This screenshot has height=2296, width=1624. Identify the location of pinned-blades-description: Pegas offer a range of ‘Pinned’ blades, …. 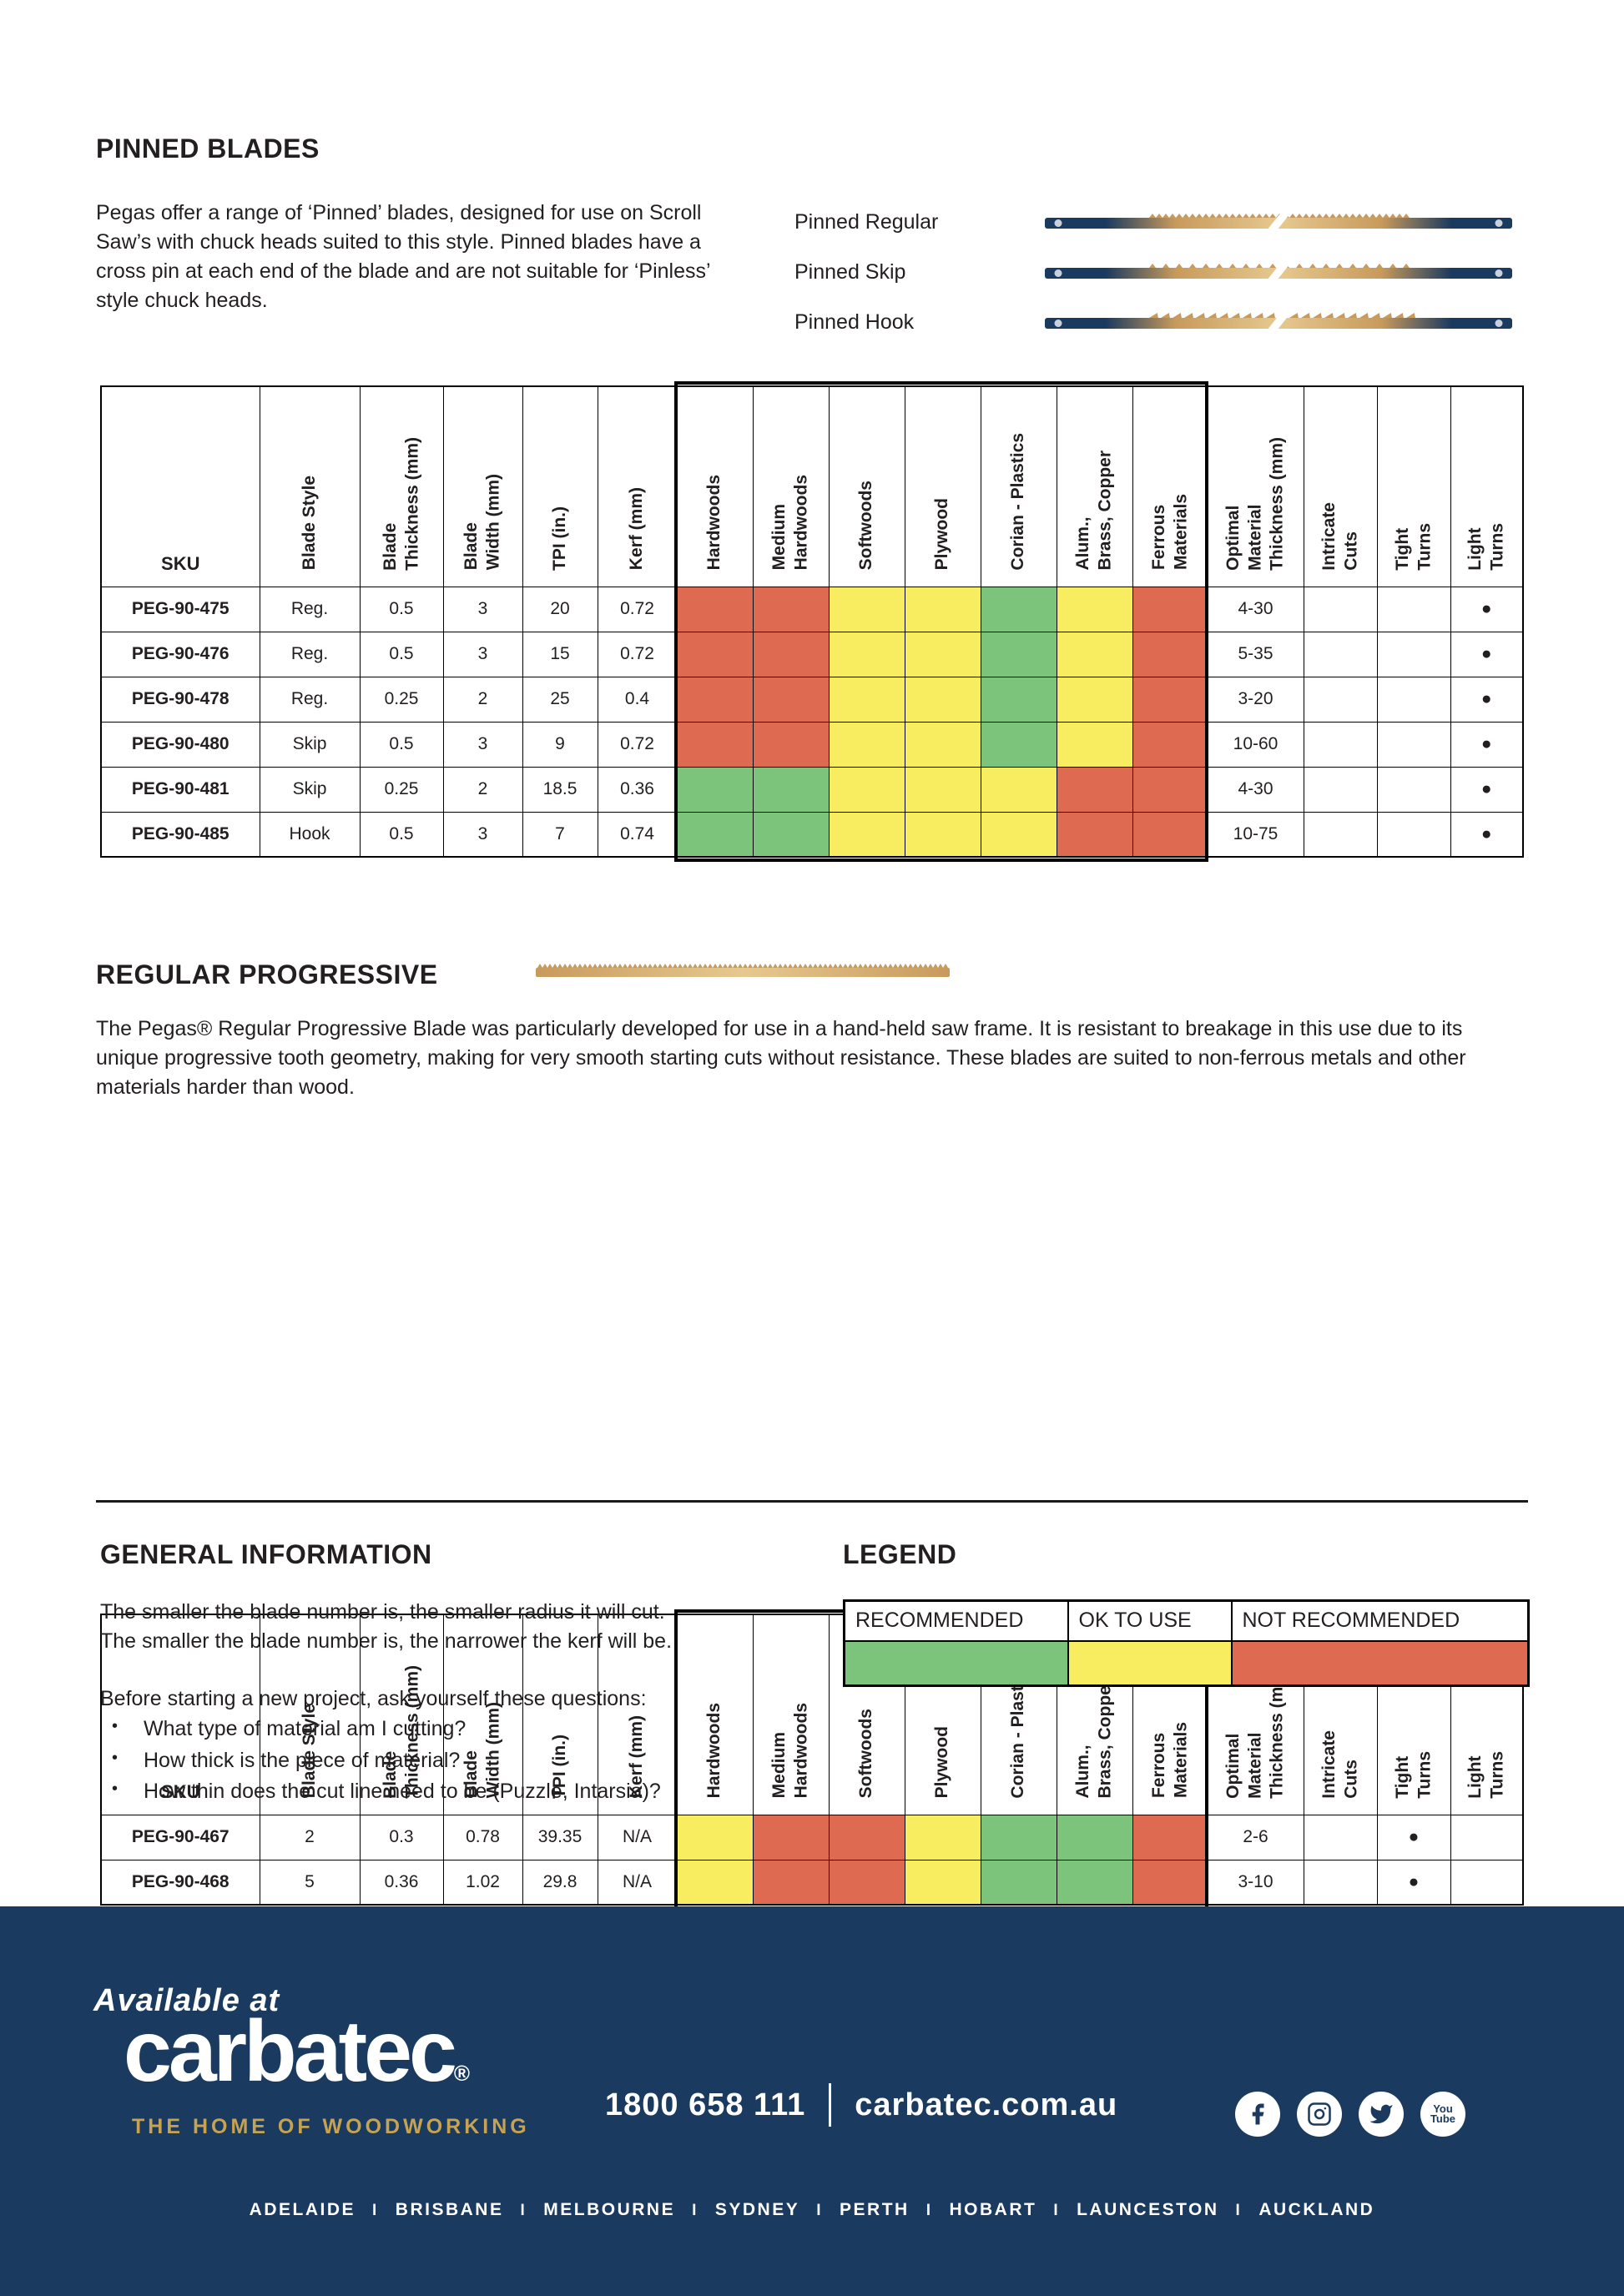
(403, 256).